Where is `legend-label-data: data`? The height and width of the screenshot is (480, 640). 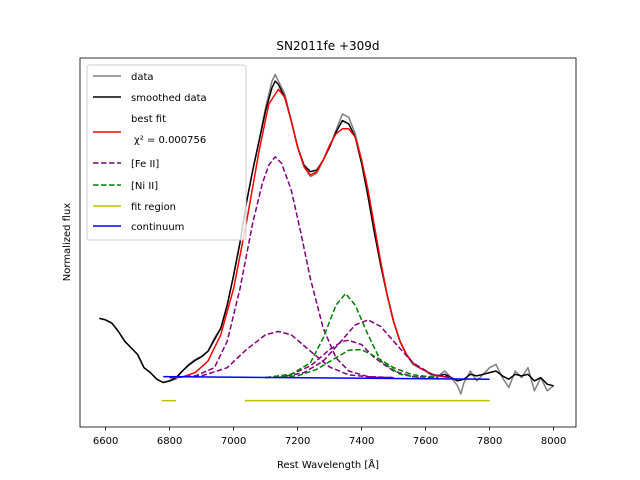
legend-label-data: data is located at coordinates (142, 77).